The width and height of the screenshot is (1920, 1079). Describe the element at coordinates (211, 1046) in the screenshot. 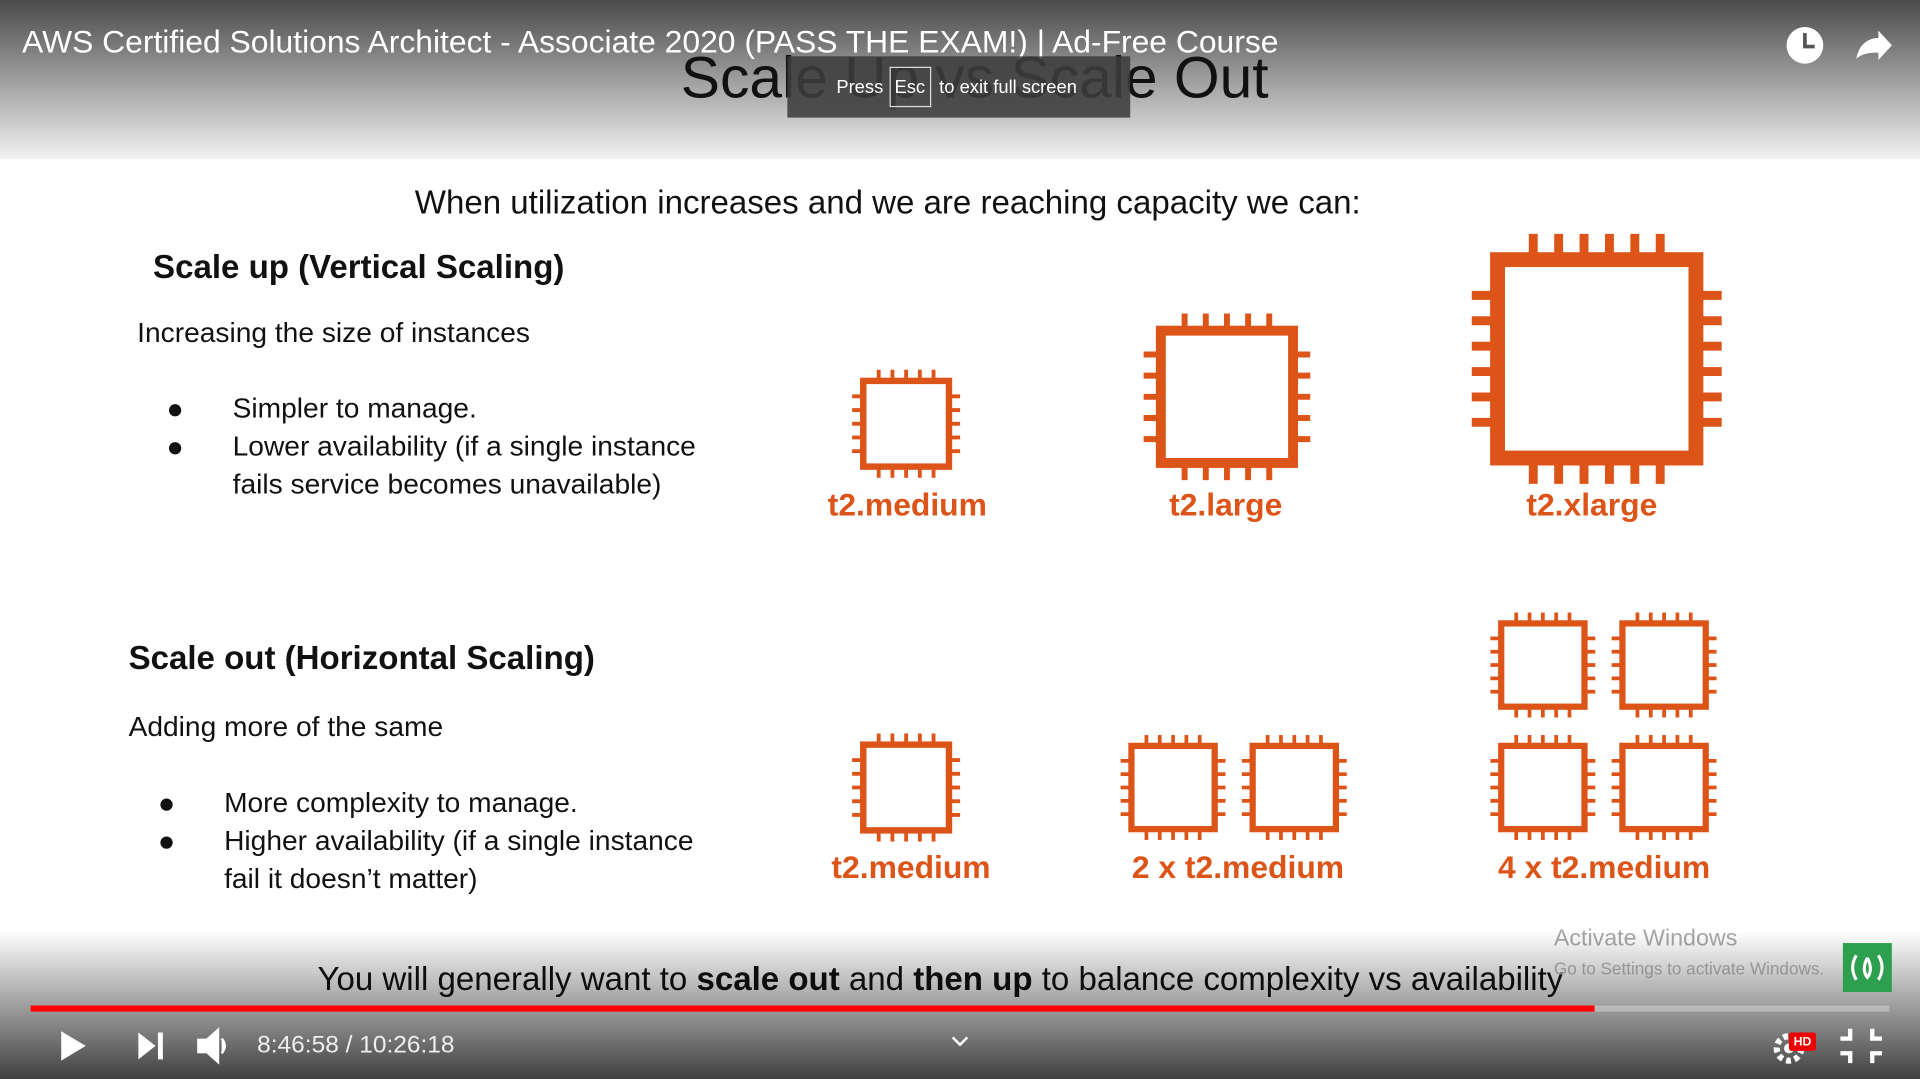

I see `volume-button` at that location.